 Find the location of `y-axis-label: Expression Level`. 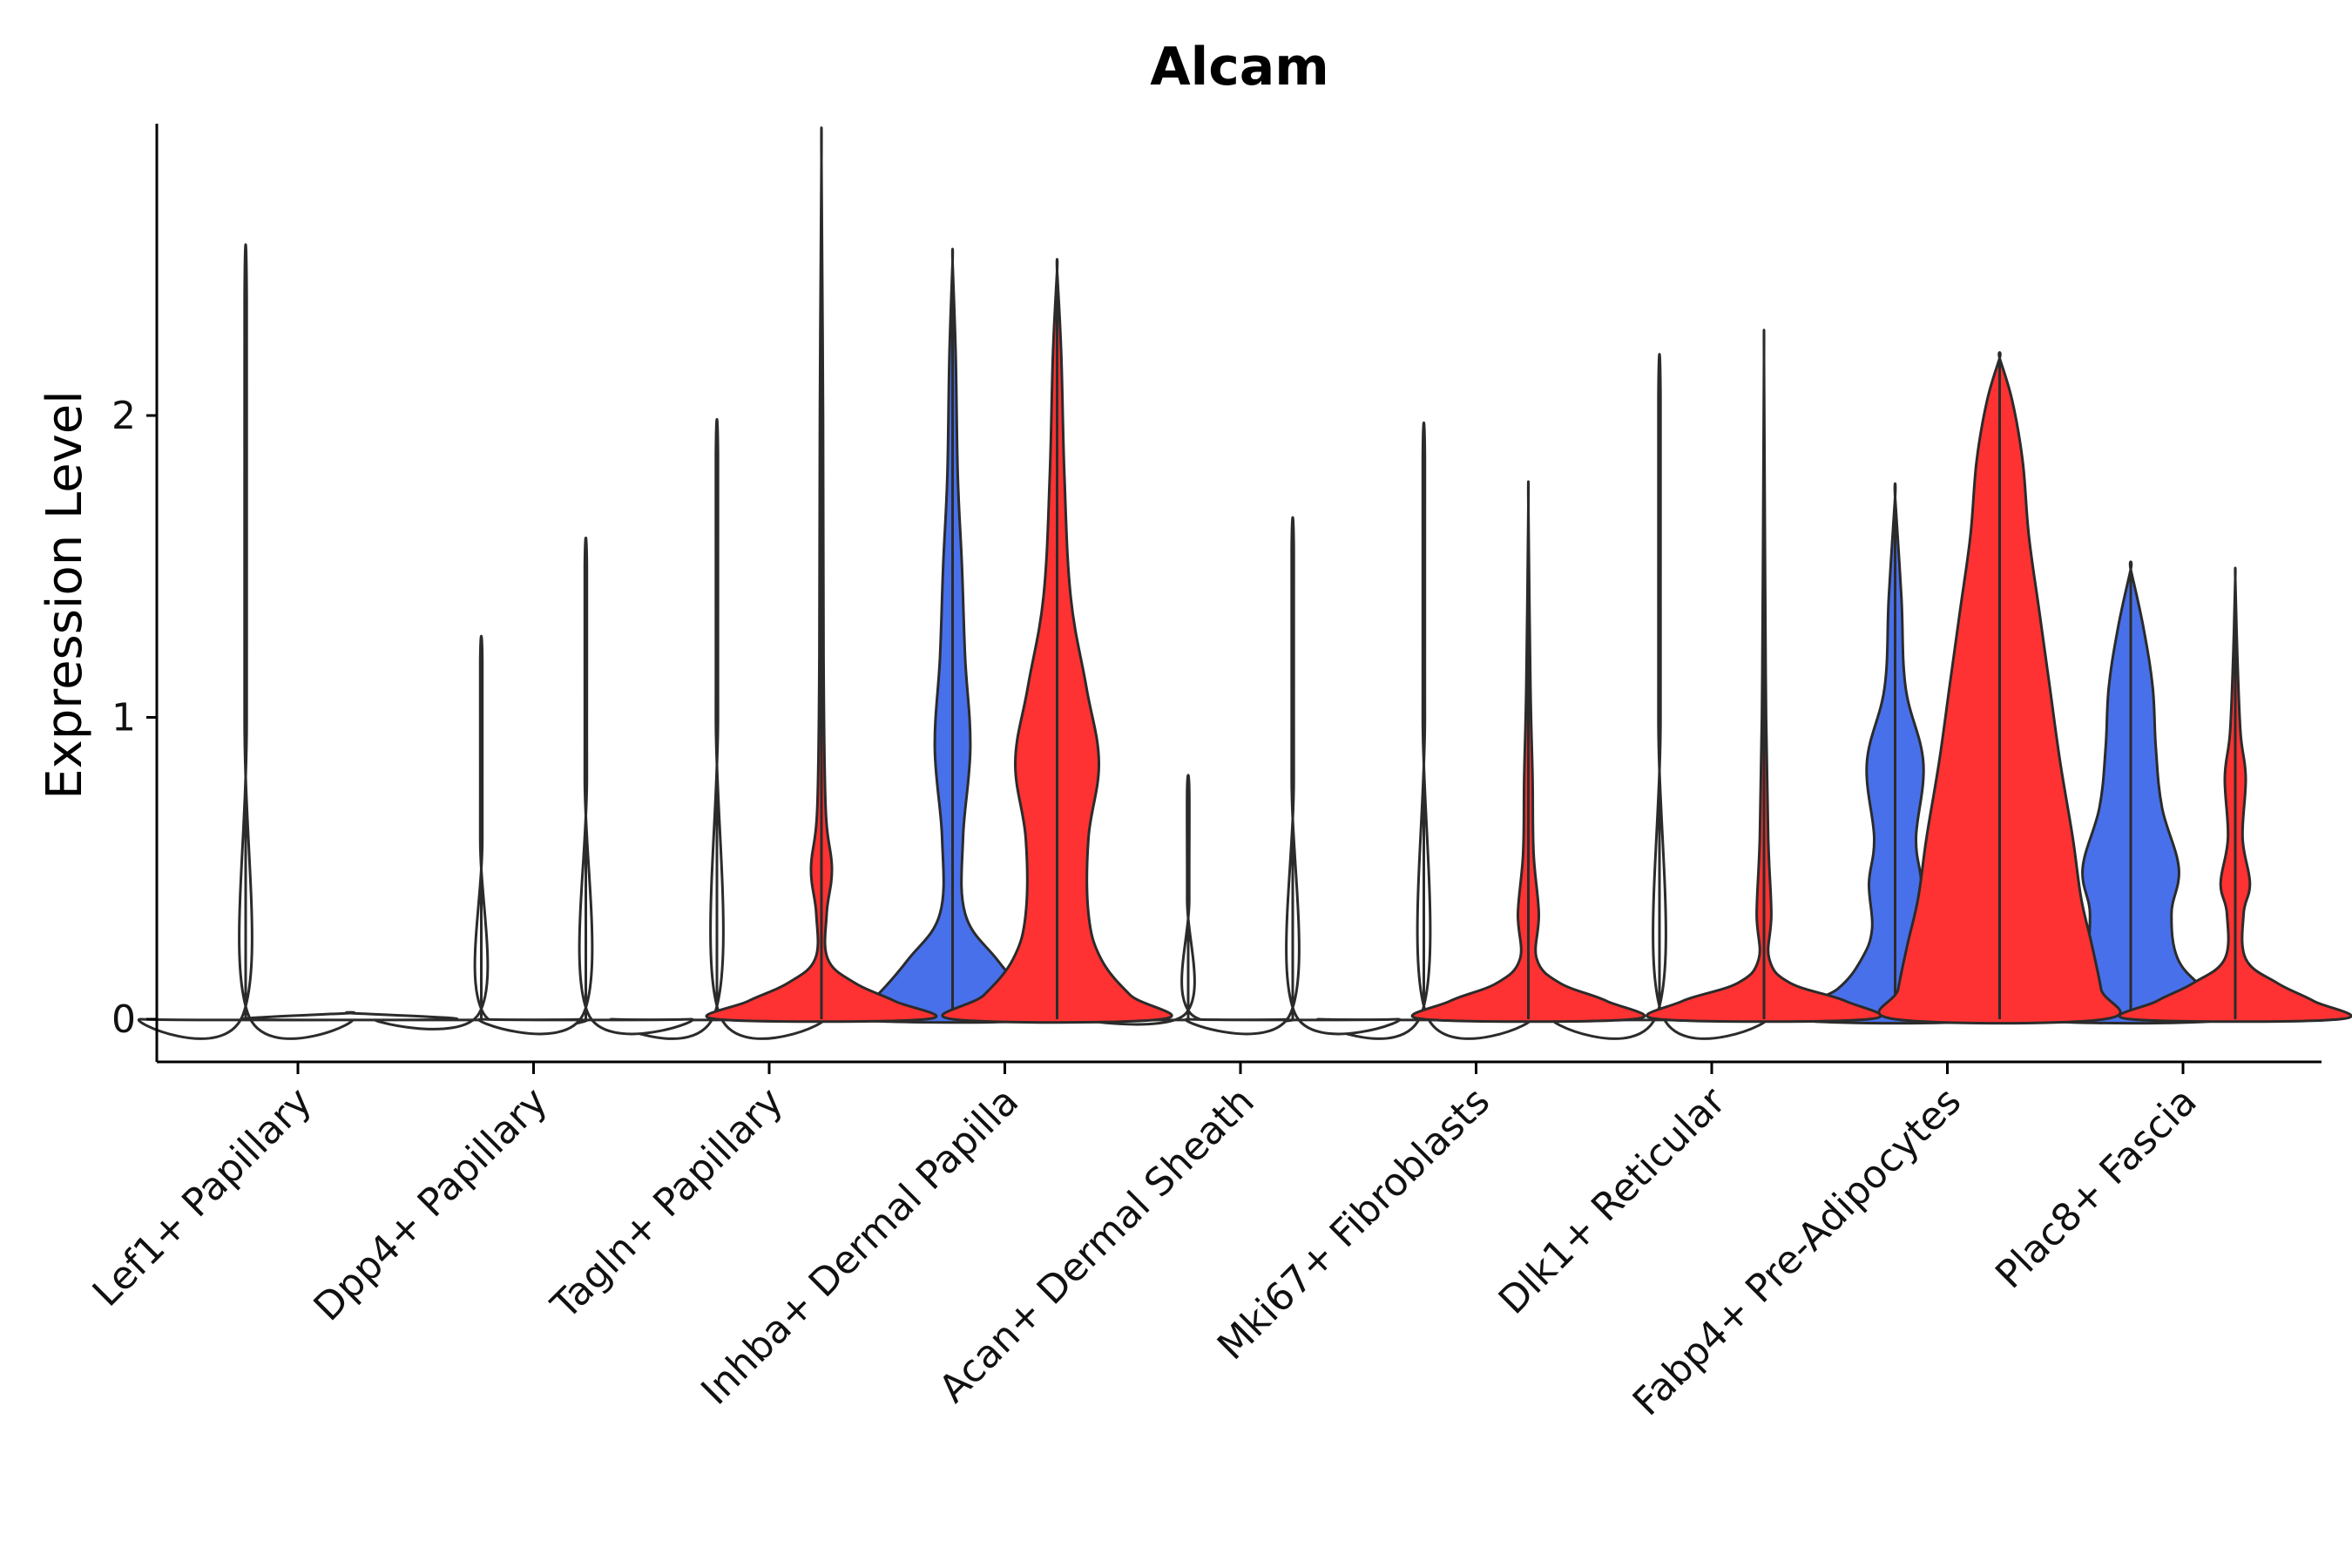

y-axis-label: Expression Level is located at coordinates (65, 595).